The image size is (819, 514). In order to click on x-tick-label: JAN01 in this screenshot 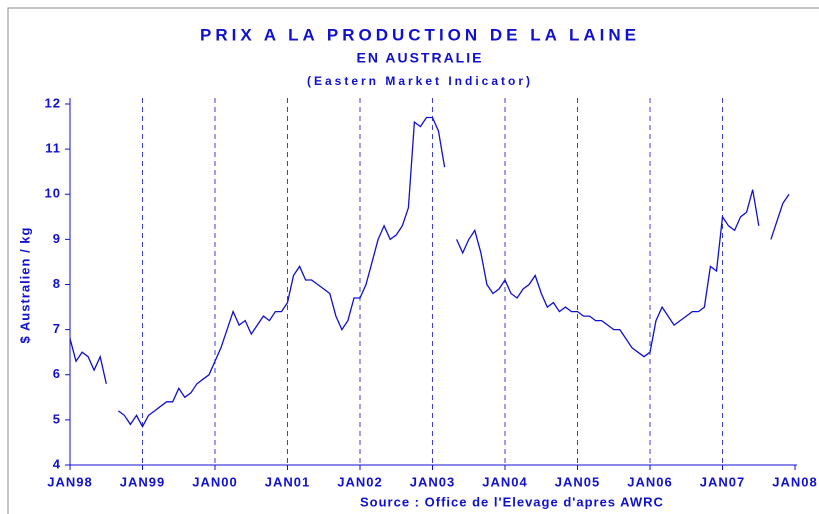, I will do `click(287, 481)`.